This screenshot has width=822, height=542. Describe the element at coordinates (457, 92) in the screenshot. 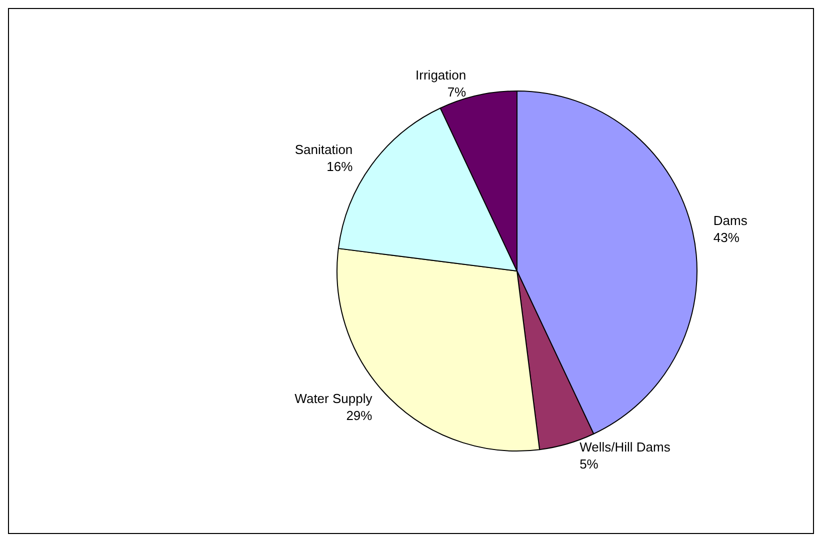

I see `data-label: 7%` at that location.